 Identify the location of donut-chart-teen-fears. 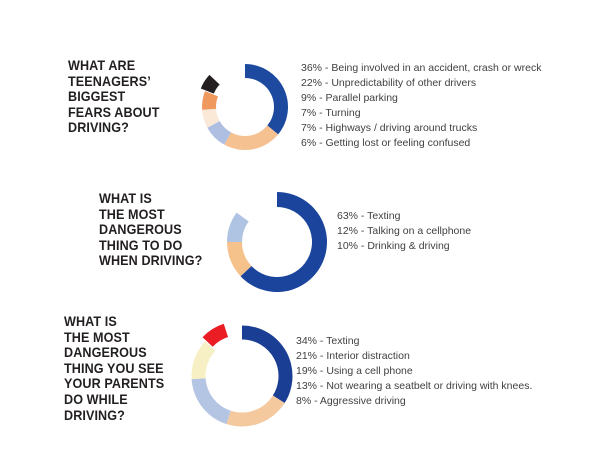
(244, 107).